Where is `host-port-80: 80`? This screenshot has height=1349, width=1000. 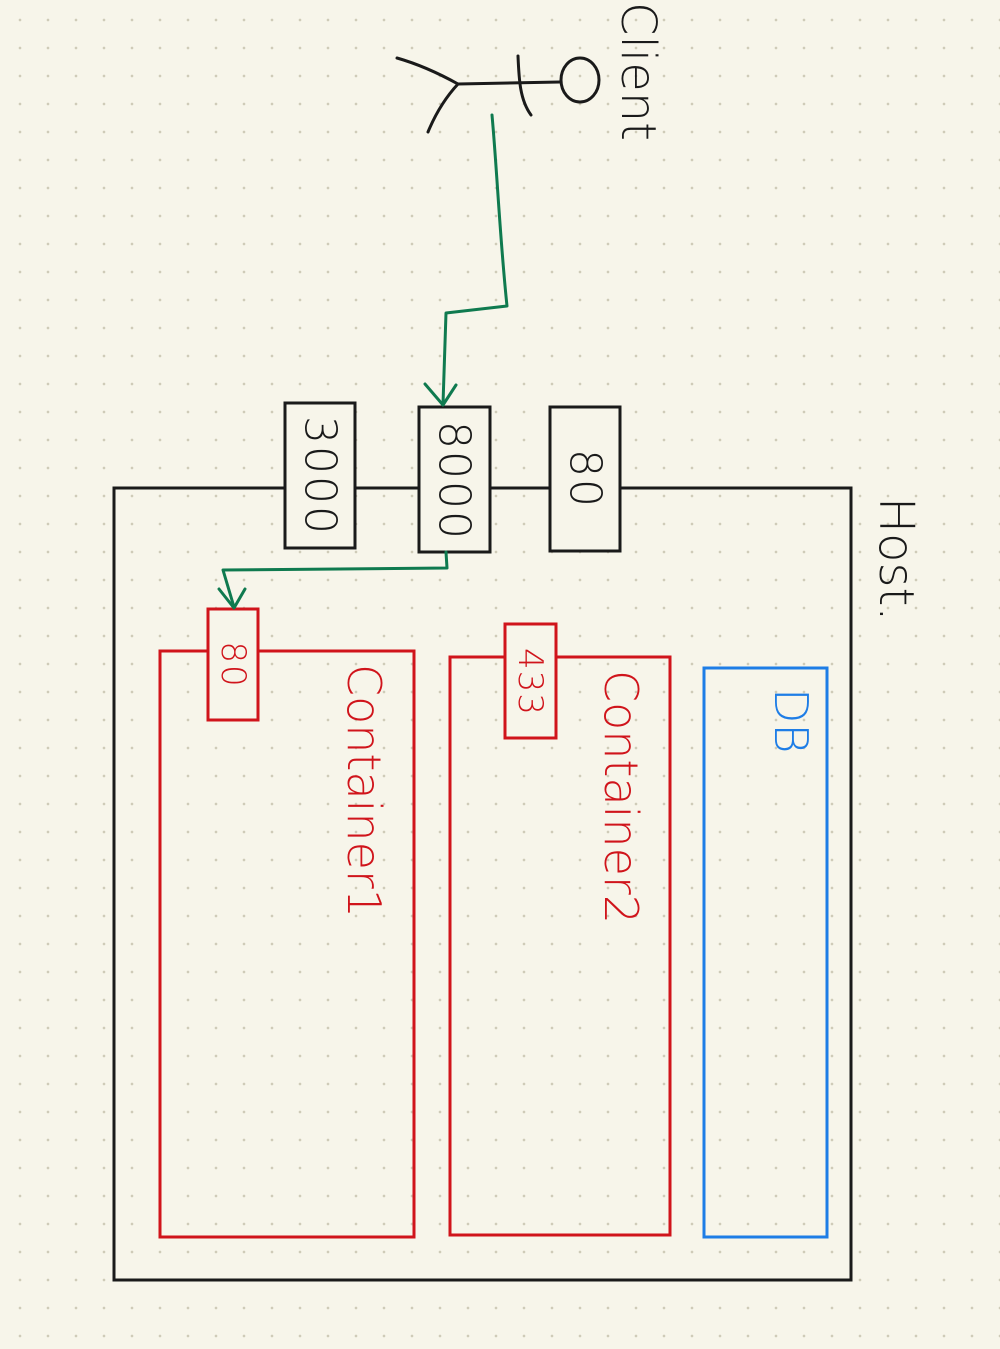 host-port-80: 80 is located at coordinates (585, 479).